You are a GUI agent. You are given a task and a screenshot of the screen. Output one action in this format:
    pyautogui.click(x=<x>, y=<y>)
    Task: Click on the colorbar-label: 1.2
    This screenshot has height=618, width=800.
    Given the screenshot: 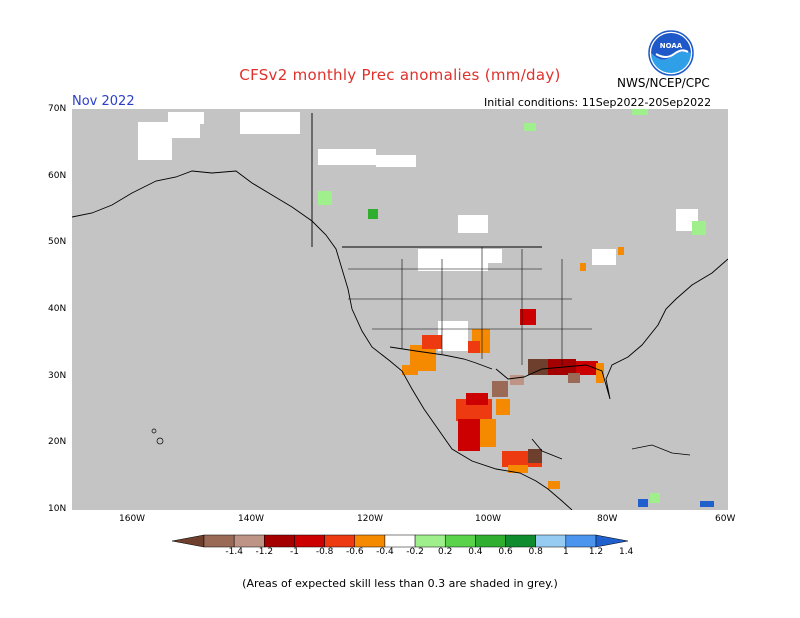 What is the action you would take?
    pyautogui.click(x=596, y=552)
    